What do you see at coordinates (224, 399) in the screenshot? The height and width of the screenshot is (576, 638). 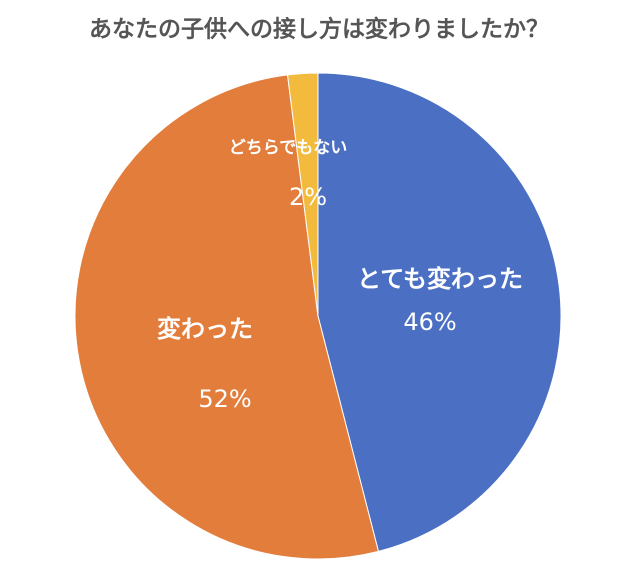 I see `value-label: 52%` at bounding box center [224, 399].